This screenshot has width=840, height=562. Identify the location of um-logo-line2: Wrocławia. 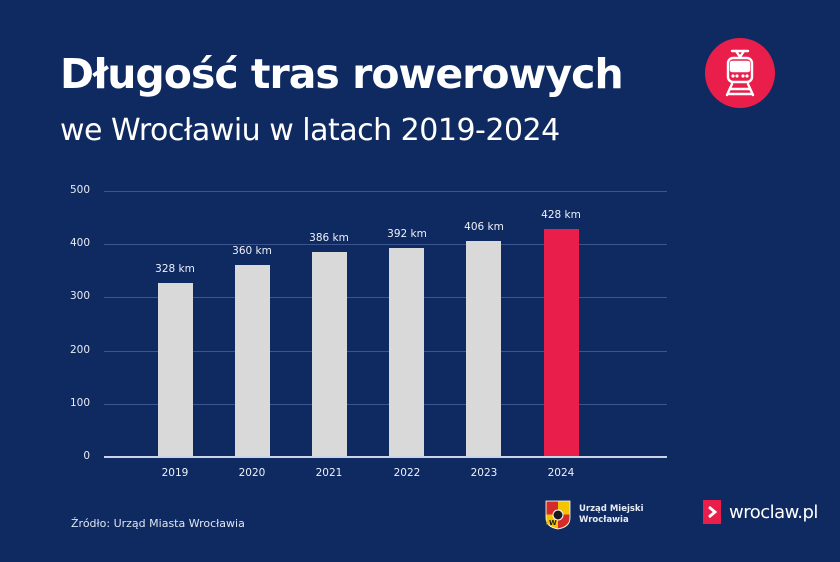
(604, 520).